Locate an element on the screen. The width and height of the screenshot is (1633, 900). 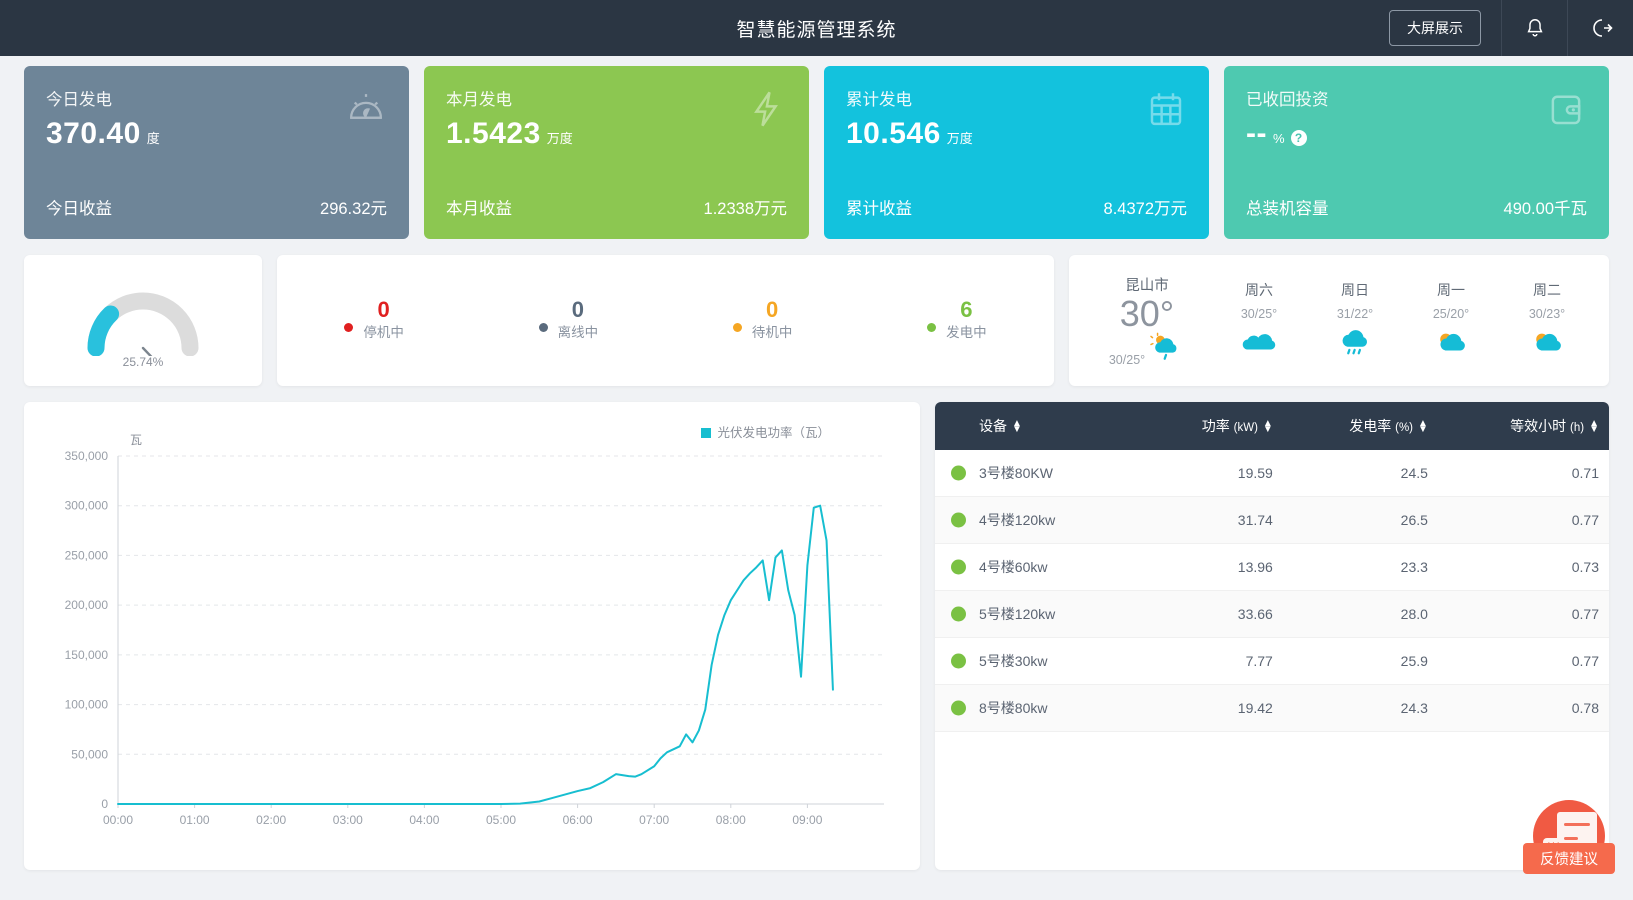
kpi-foot-value: 8.4372万元 is located at coordinates (1145, 209).